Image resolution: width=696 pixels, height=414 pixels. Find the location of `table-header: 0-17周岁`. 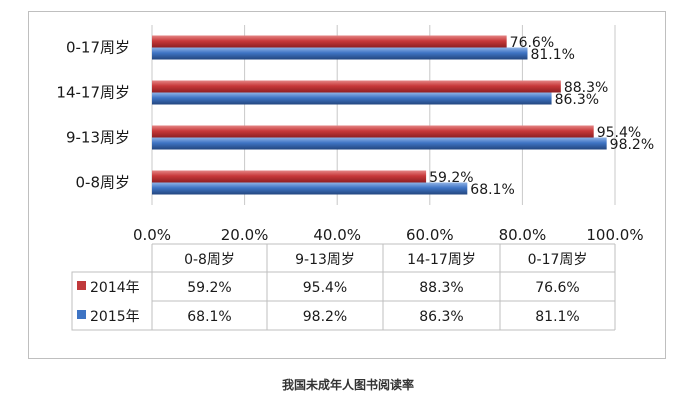

table-header: 0-17周岁 is located at coordinates (558, 260).